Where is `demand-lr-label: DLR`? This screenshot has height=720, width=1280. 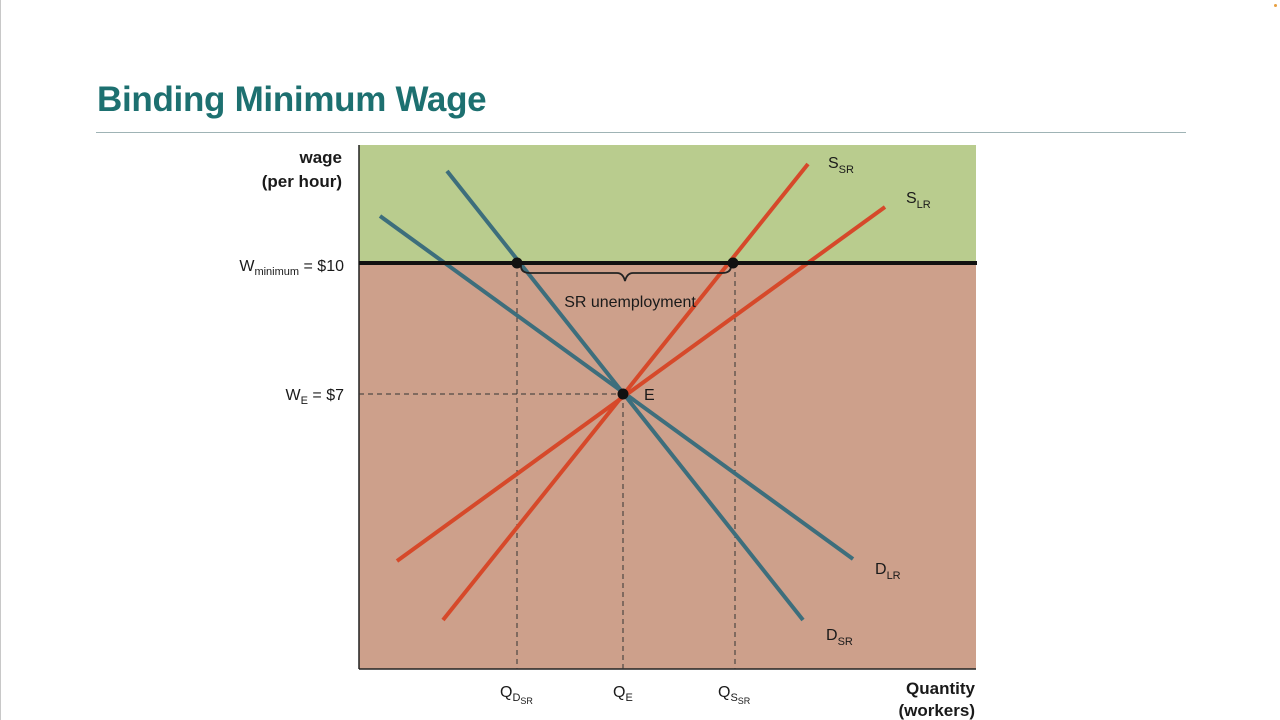 demand-lr-label: DLR is located at coordinates (888, 571).